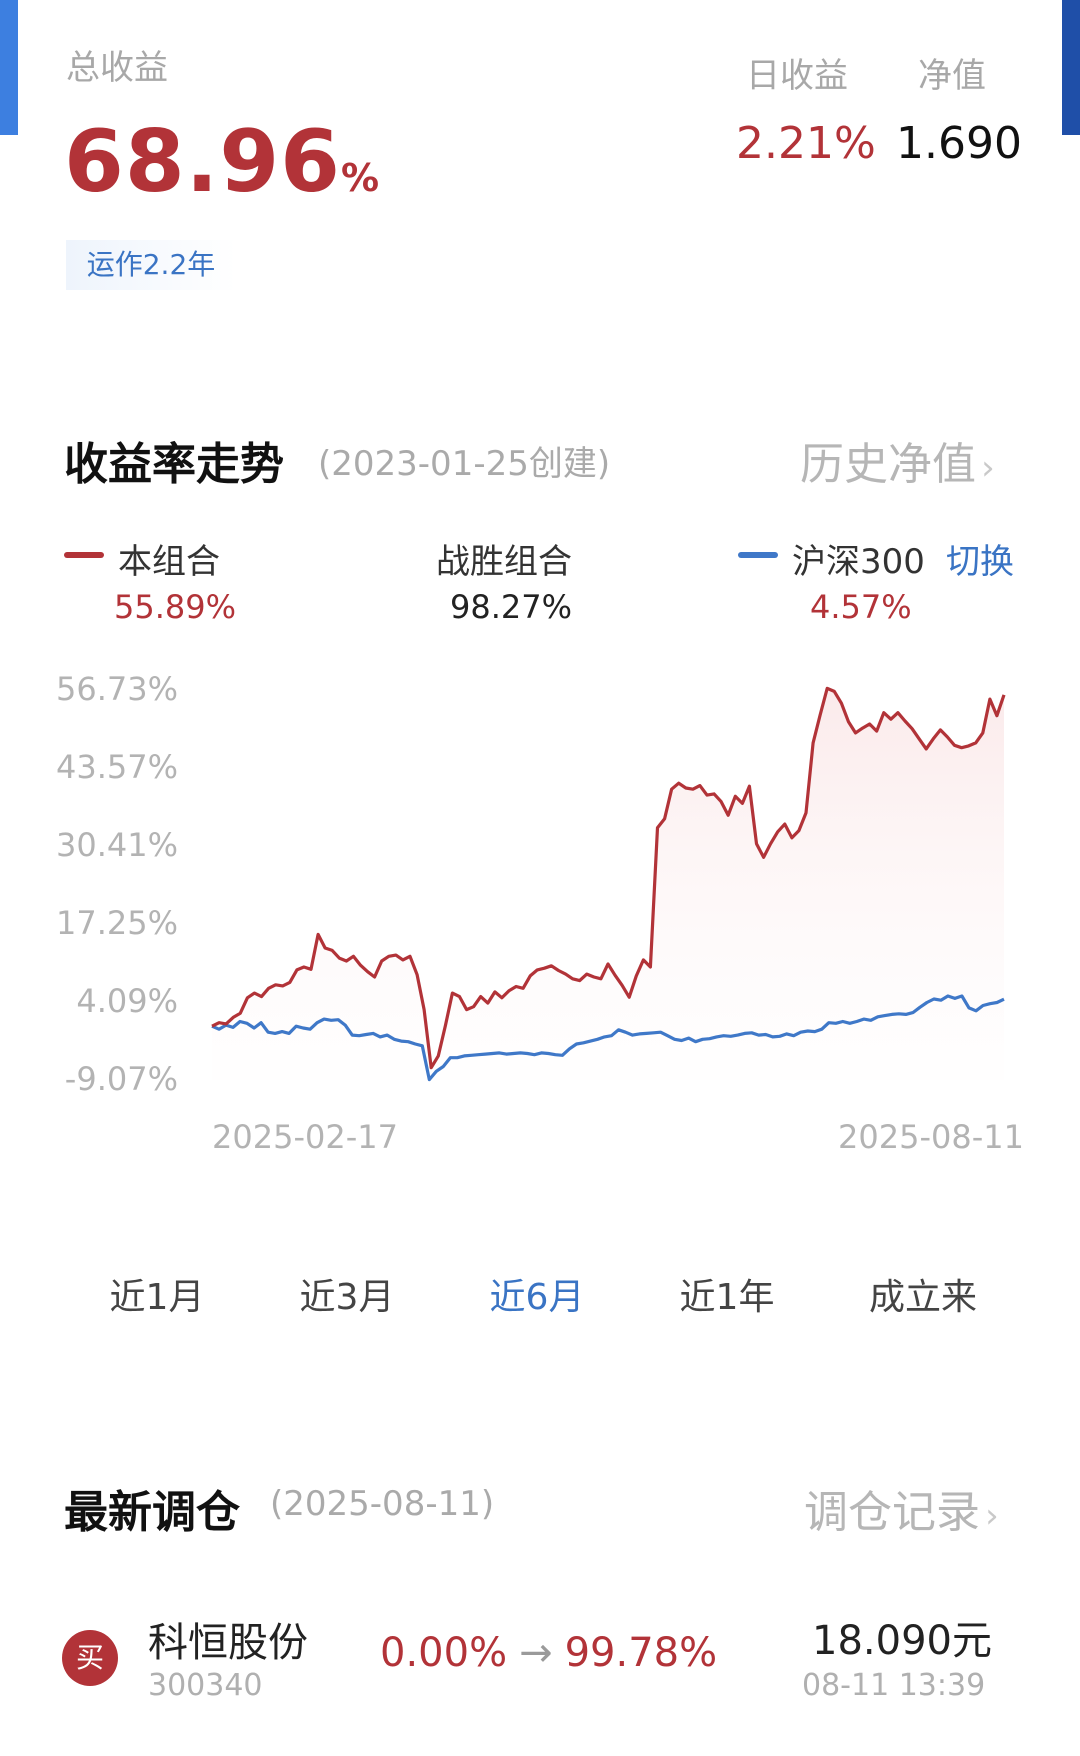 This screenshot has height=1756, width=1080. I want to click on y-tick-label: 43.57%, so click(116, 767).